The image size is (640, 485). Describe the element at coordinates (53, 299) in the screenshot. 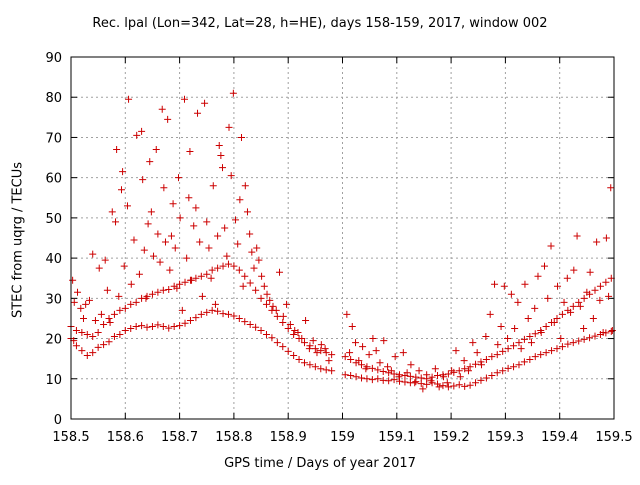

I see `y-tick-label: 30` at that location.